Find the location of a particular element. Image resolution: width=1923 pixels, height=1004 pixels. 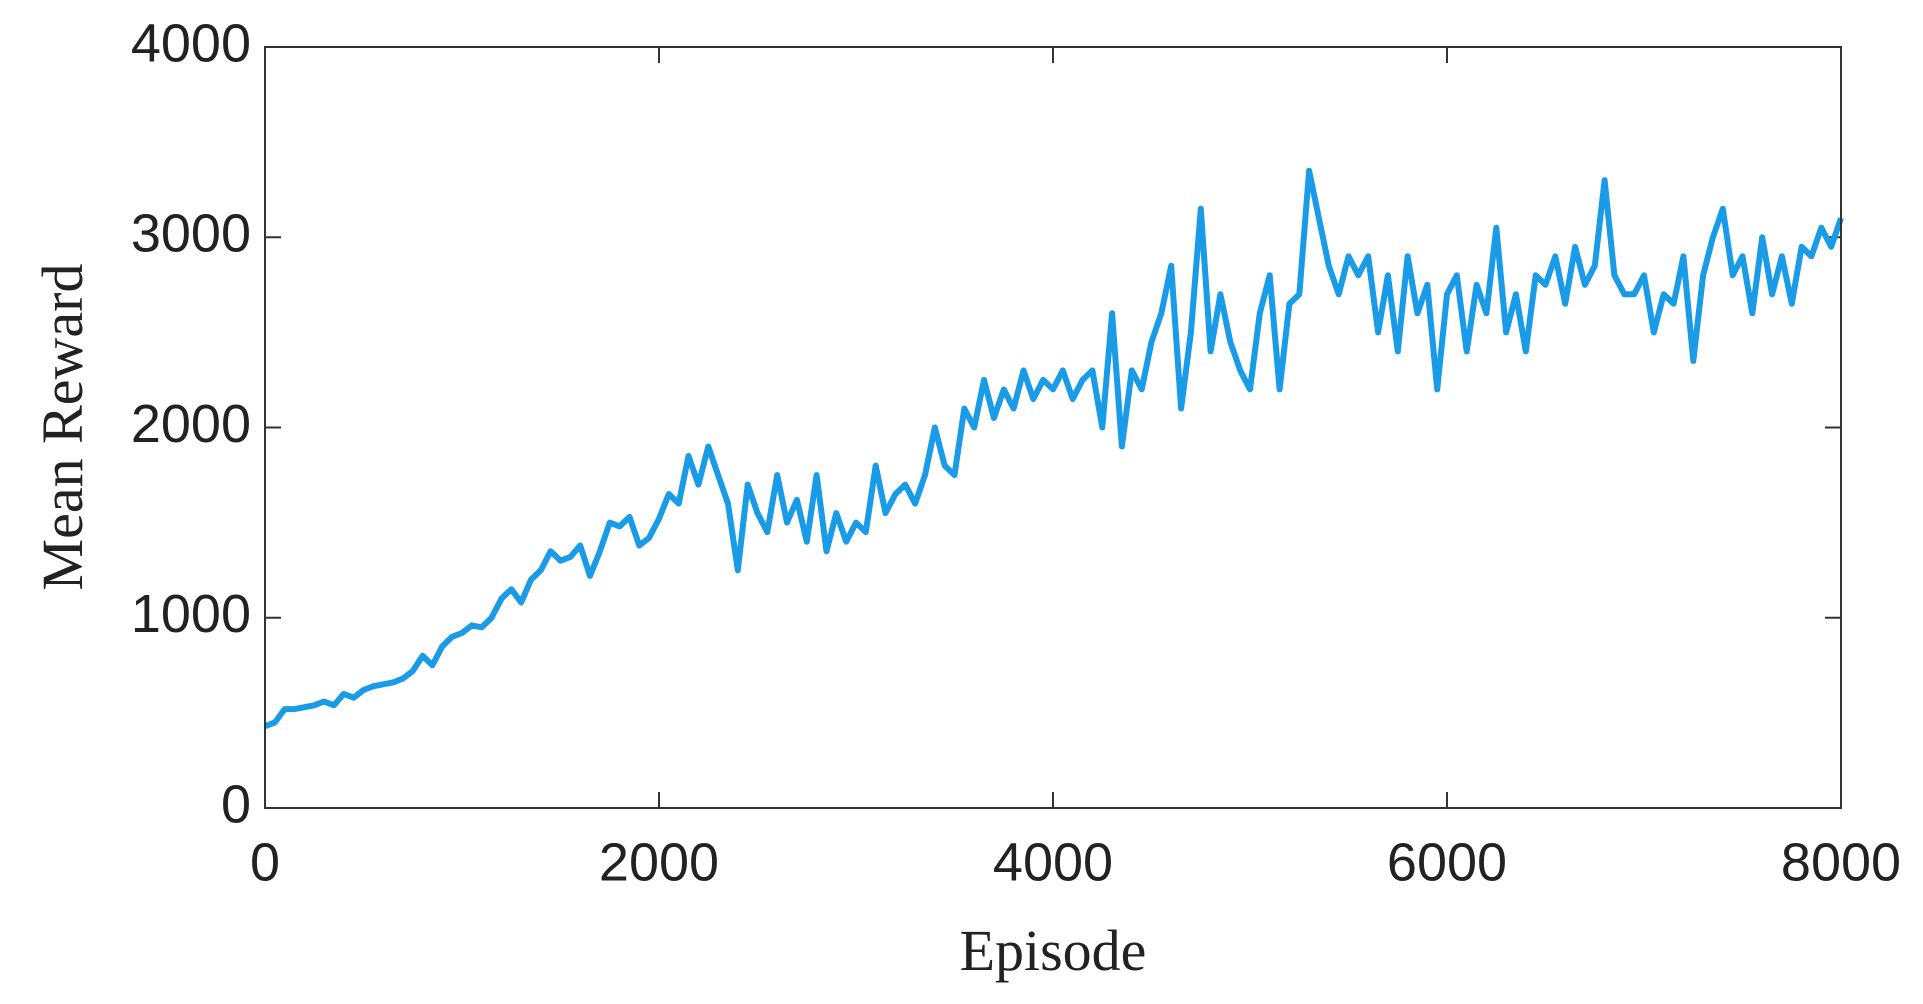

x-axis-label: Episode is located at coordinates (1053, 950).